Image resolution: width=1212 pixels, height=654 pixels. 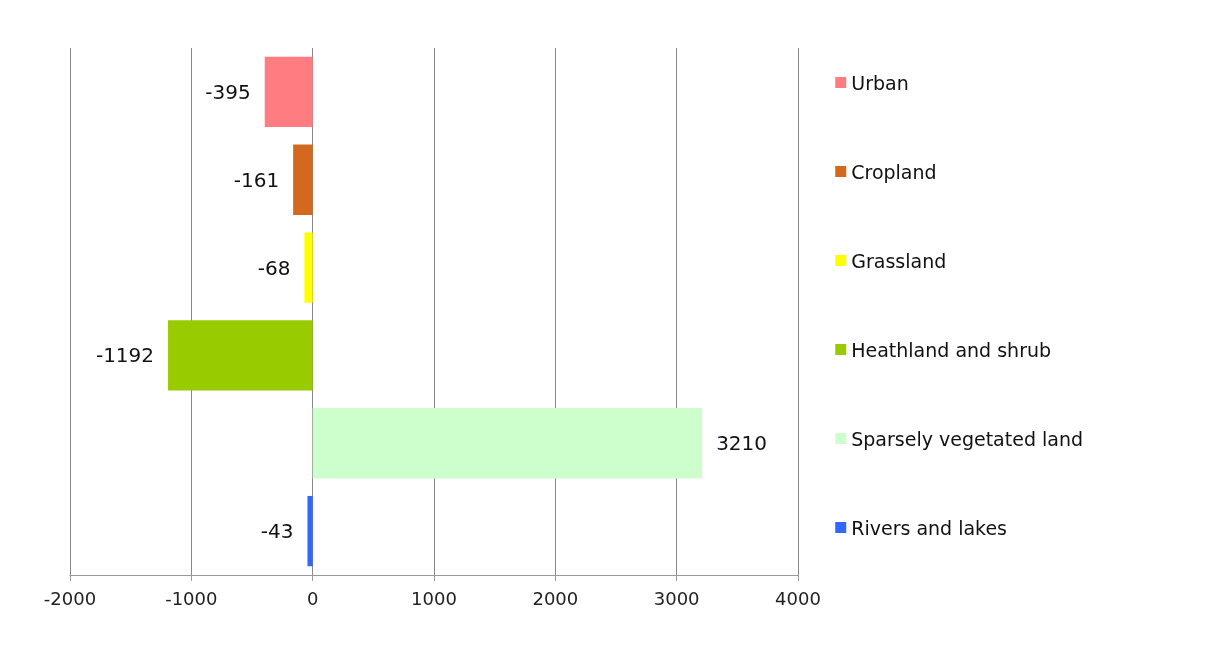 What do you see at coordinates (274, 267) in the screenshot?
I see `data-label: -68` at bounding box center [274, 267].